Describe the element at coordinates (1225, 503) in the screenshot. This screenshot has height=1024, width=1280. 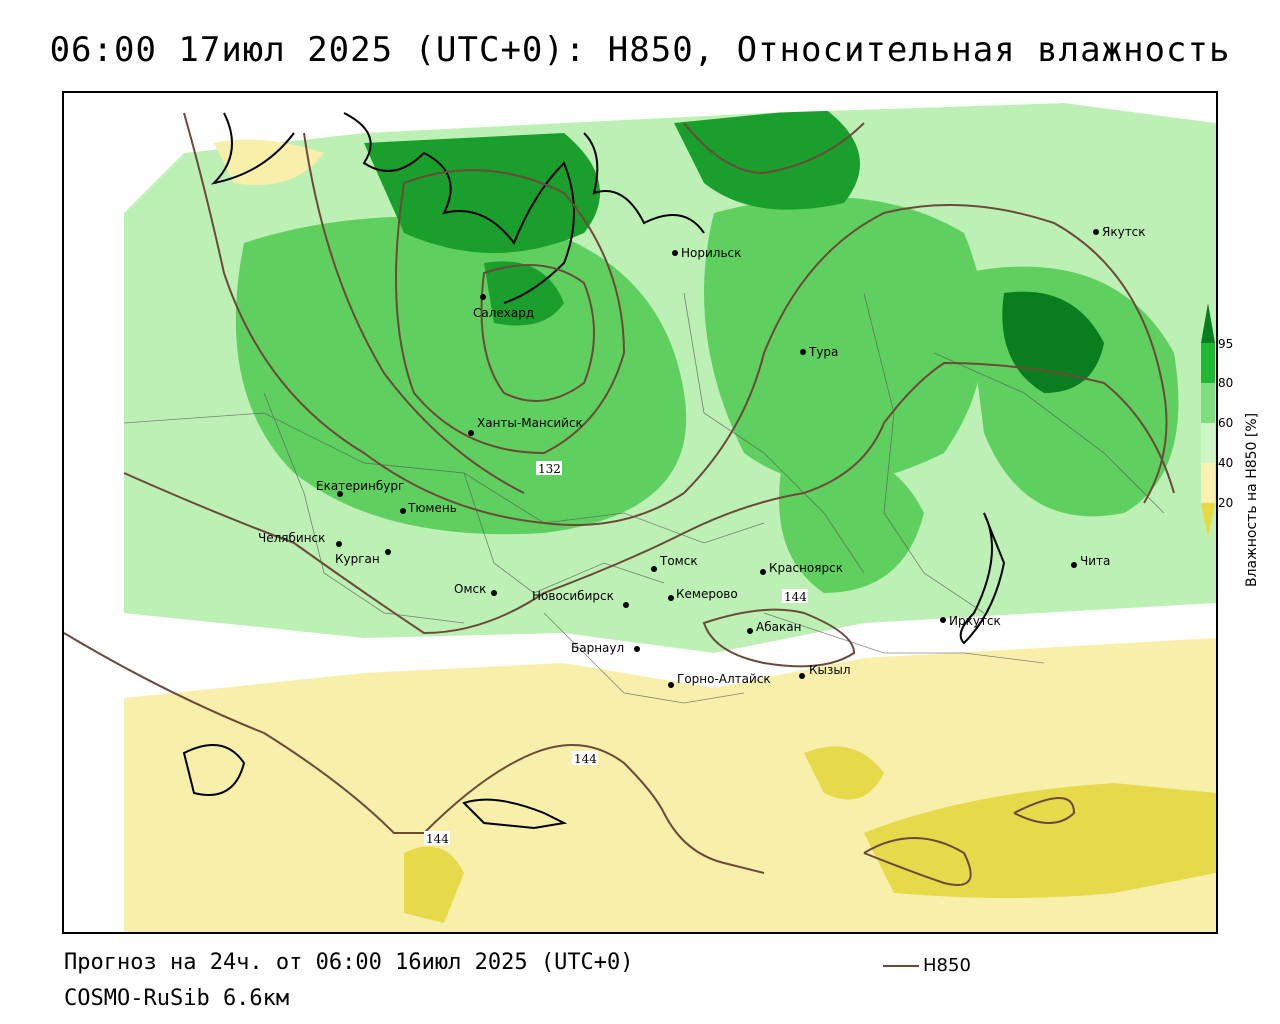
I see `colorbar-tick-20: 20` at that location.